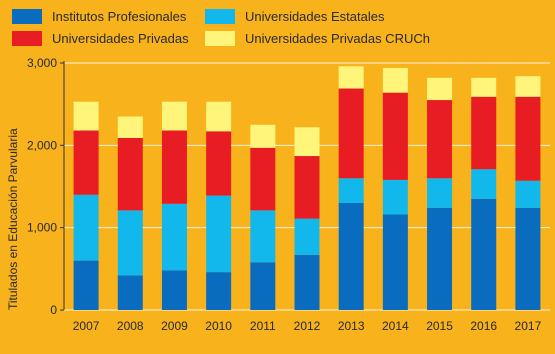 The height and width of the screenshot is (354, 555). I want to click on bar-universidades-privadas-2010, so click(219, 163).